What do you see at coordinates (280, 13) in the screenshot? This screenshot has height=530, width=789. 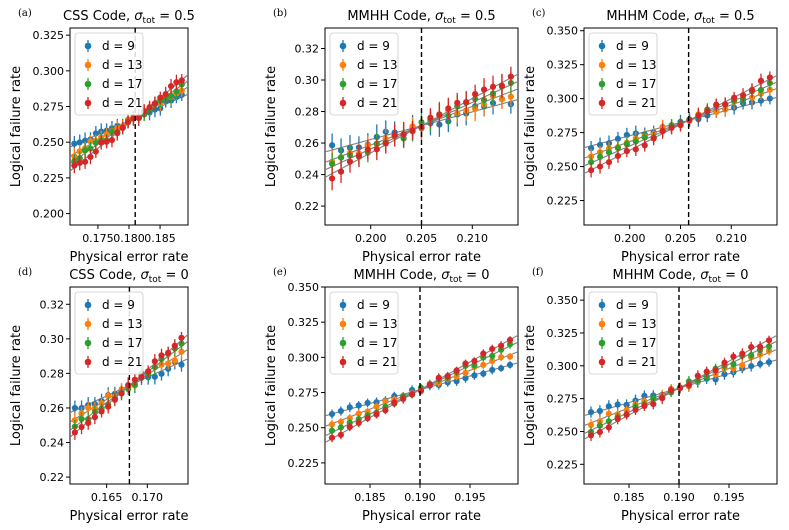 I see `panel-label: (b)` at bounding box center [280, 13].